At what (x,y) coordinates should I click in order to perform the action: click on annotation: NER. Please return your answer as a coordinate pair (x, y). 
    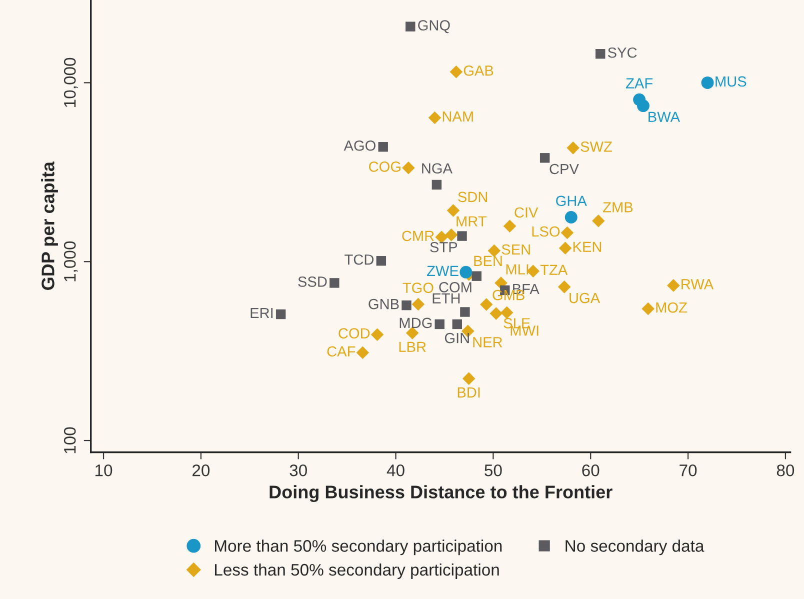
    Looking at the image, I should click on (487, 342).